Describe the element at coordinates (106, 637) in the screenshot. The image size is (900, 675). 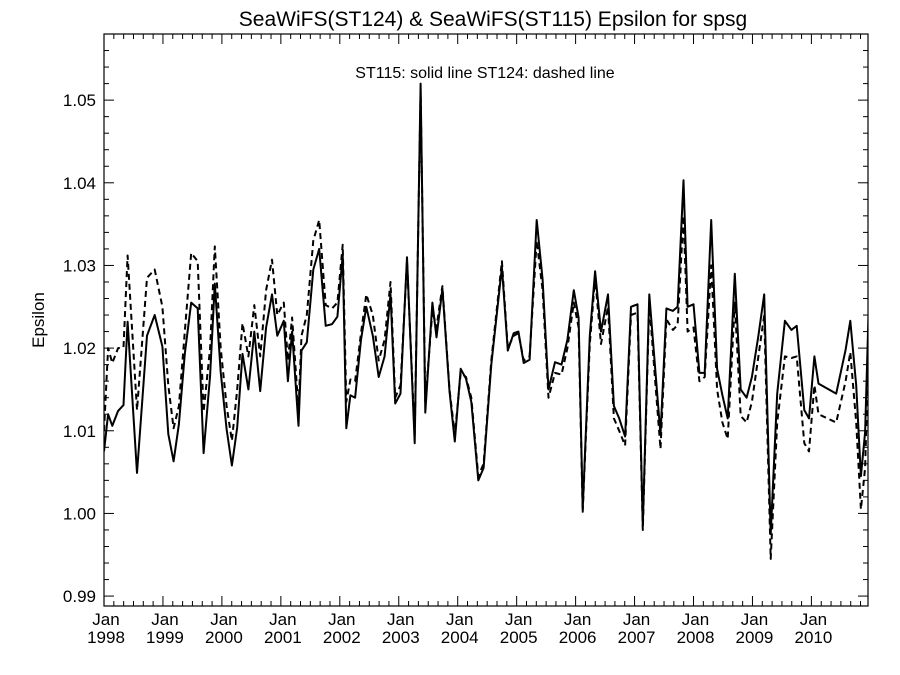
I see `x-tick-year-label: 1998` at that location.